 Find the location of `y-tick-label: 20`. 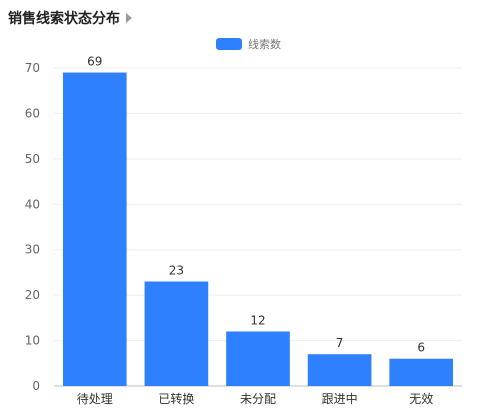

y-tick-label: 20 is located at coordinates (32, 295).